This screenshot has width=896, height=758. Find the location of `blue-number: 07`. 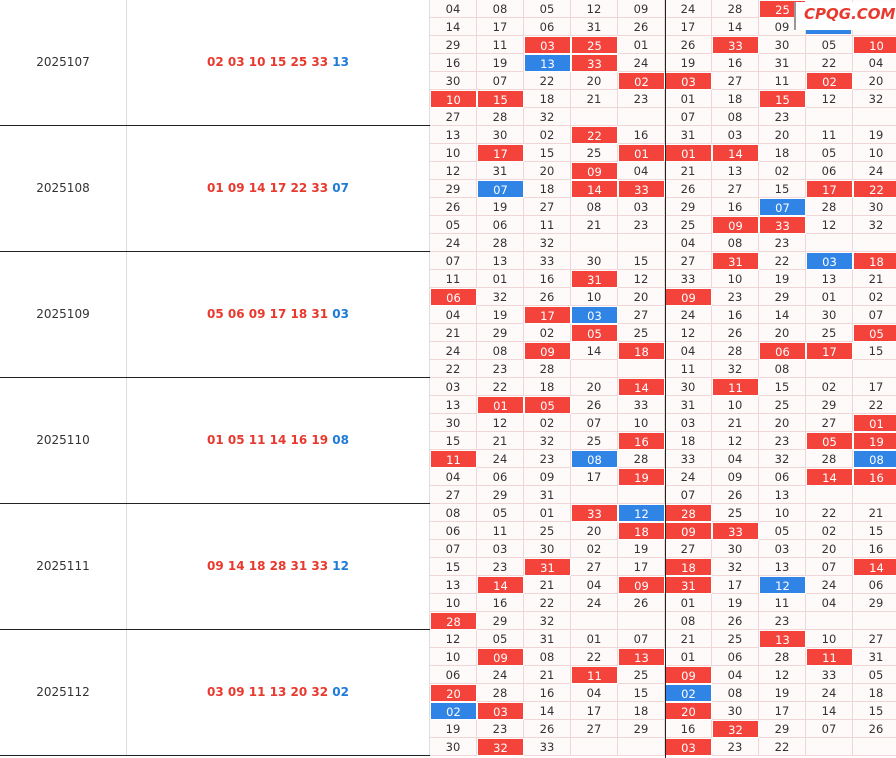

blue-number: 07 is located at coordinates (340, 188).